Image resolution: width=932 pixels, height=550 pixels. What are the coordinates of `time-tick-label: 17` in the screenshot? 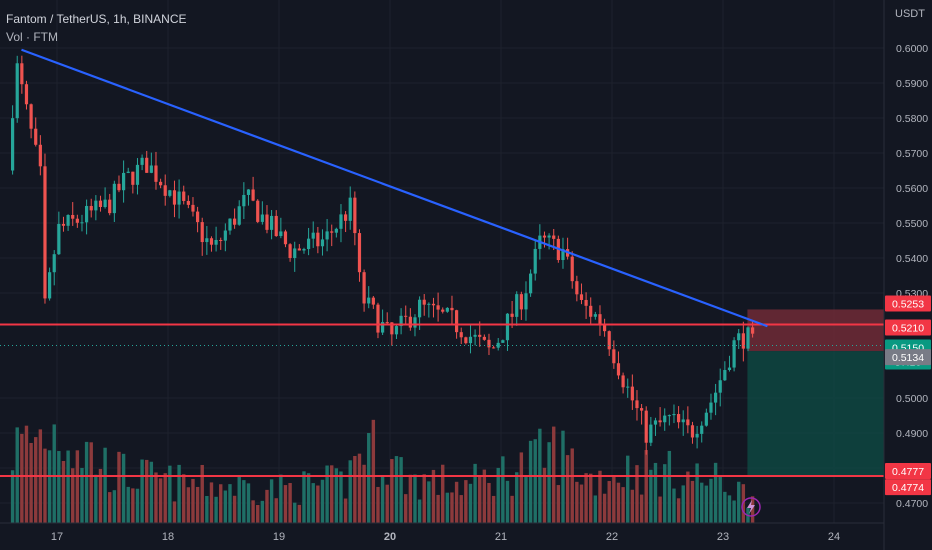 It's located at (57, 537).